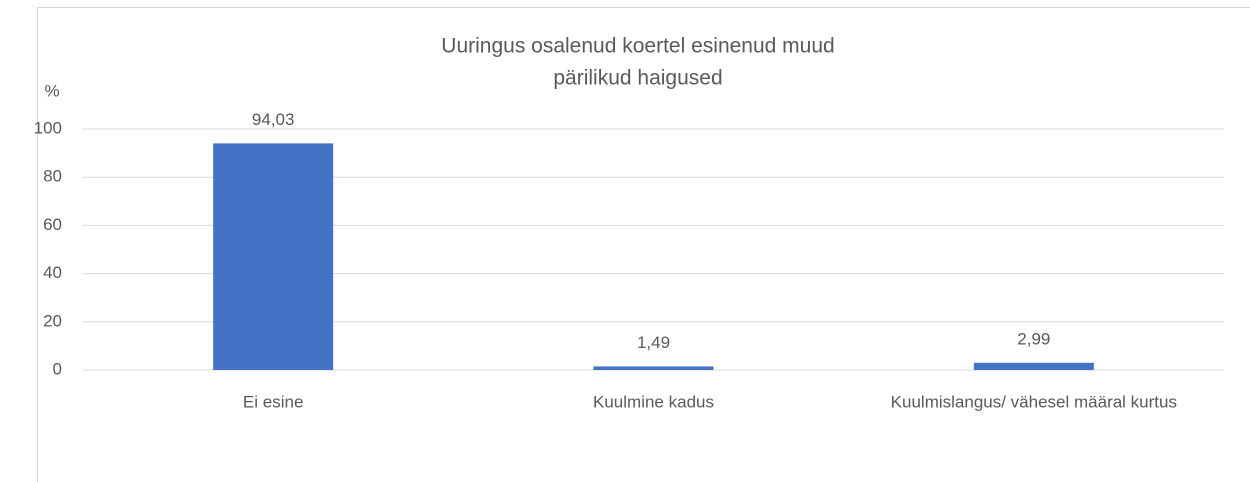 Image resolution: width=1250 pixels, height=482 pixels. Describe the element at coordinates (637, 78) in the screenshot. I see `chart-title: pärilikud haigused` at that location.